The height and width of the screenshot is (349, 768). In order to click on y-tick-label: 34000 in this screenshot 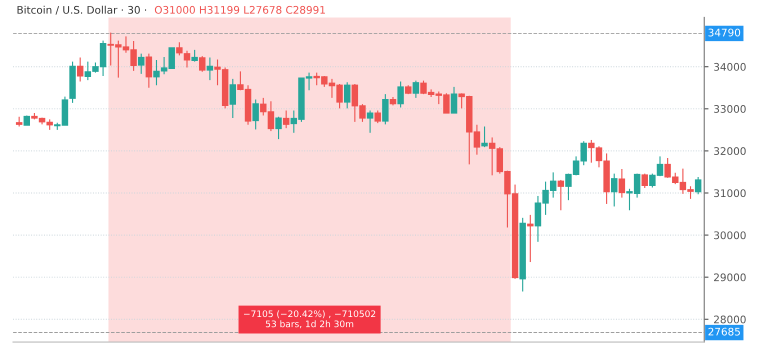, I will do `click(730, 66)`.